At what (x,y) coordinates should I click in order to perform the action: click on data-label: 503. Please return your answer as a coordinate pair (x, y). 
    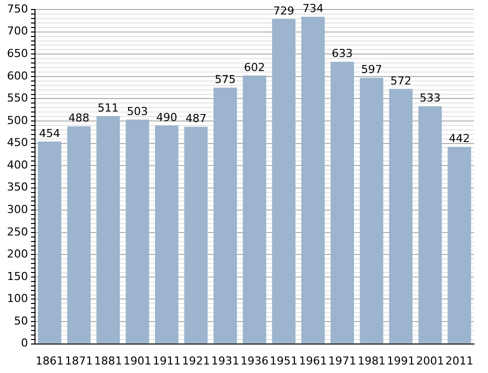
    Looking at the image, I should click on (137, 111).